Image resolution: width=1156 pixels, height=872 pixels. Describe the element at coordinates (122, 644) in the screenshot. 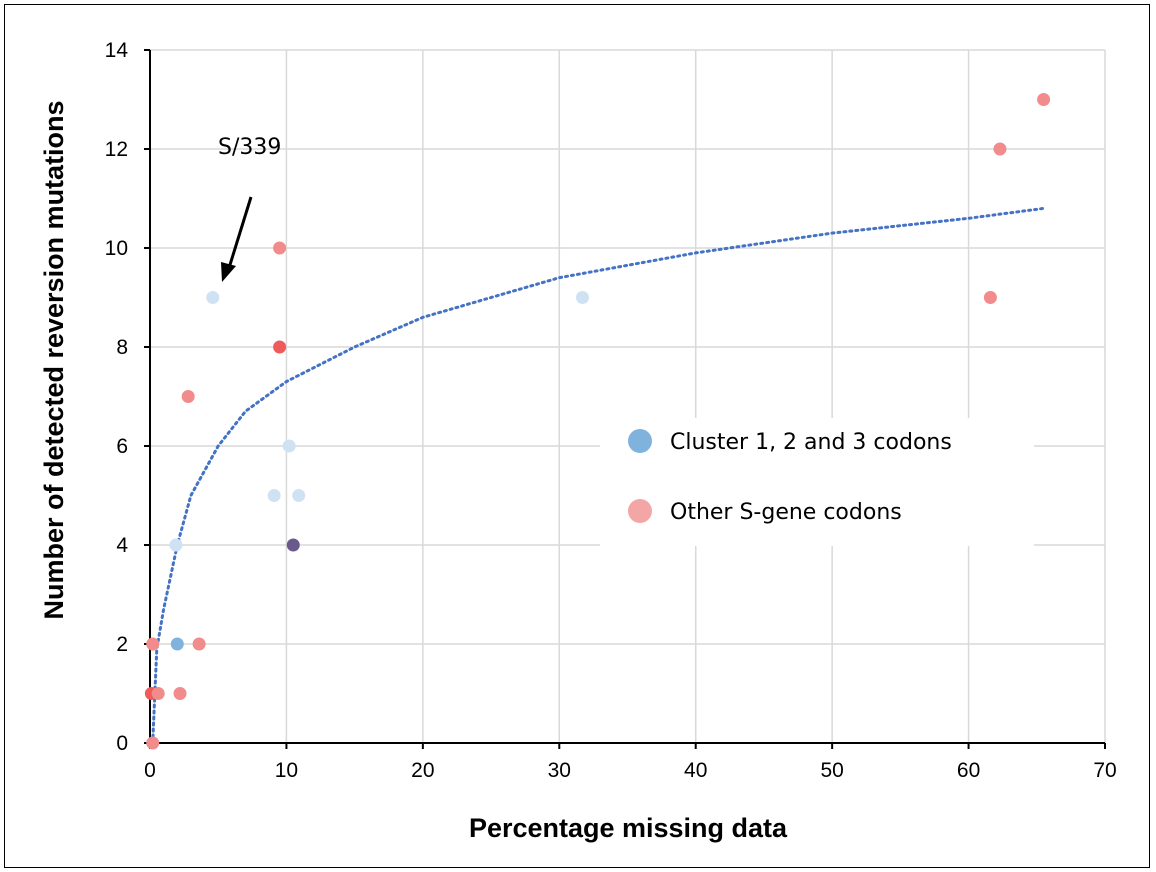

I see `y-tick-label: 2` at that location.